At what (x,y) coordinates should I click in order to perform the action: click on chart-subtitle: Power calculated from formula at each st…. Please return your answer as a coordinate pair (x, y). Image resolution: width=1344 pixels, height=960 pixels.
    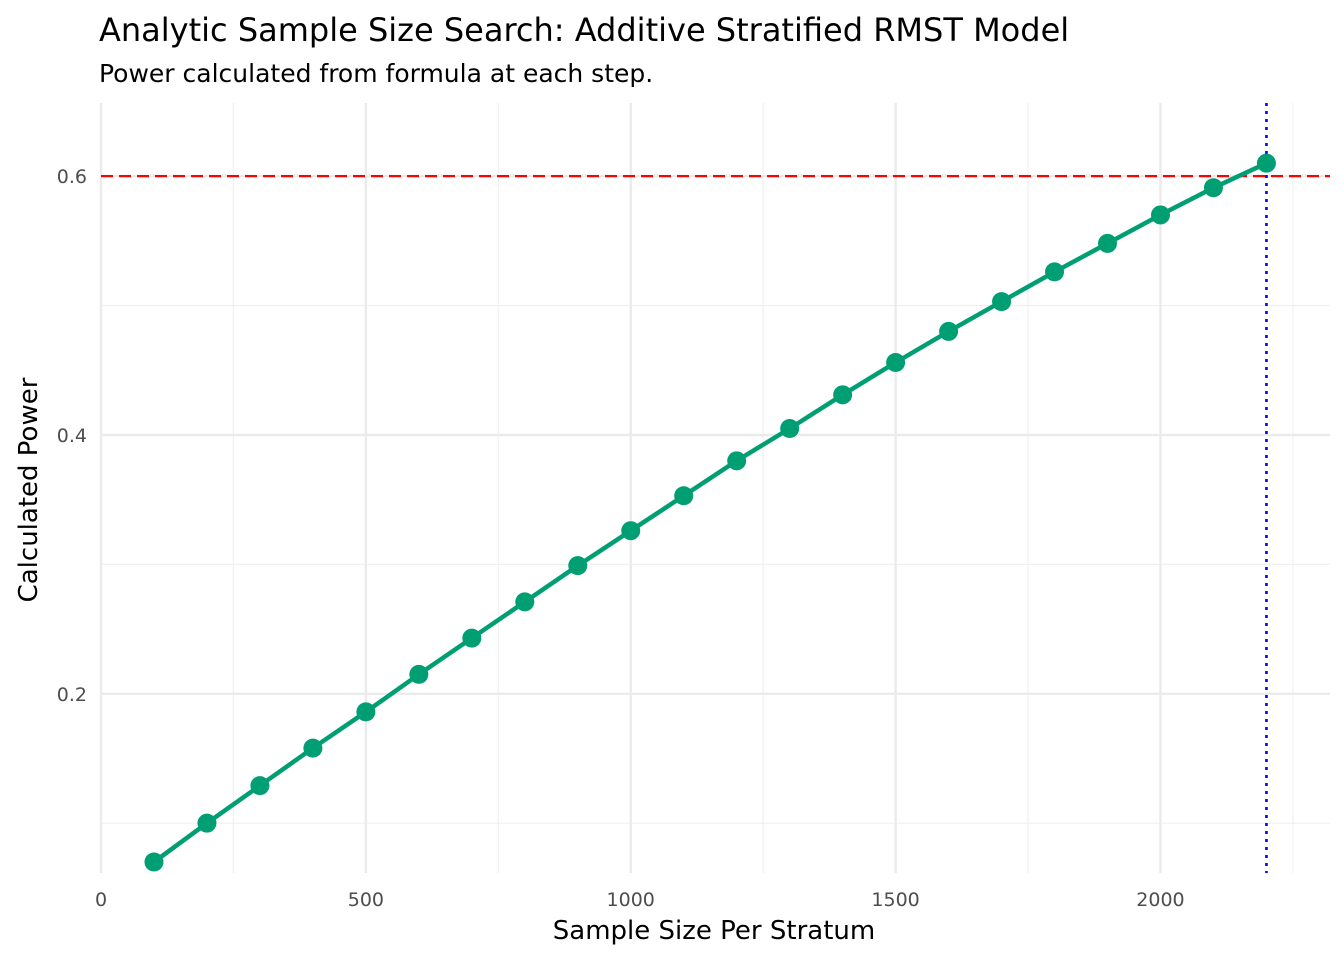
    Looking at the image, I should click on (376, 73).